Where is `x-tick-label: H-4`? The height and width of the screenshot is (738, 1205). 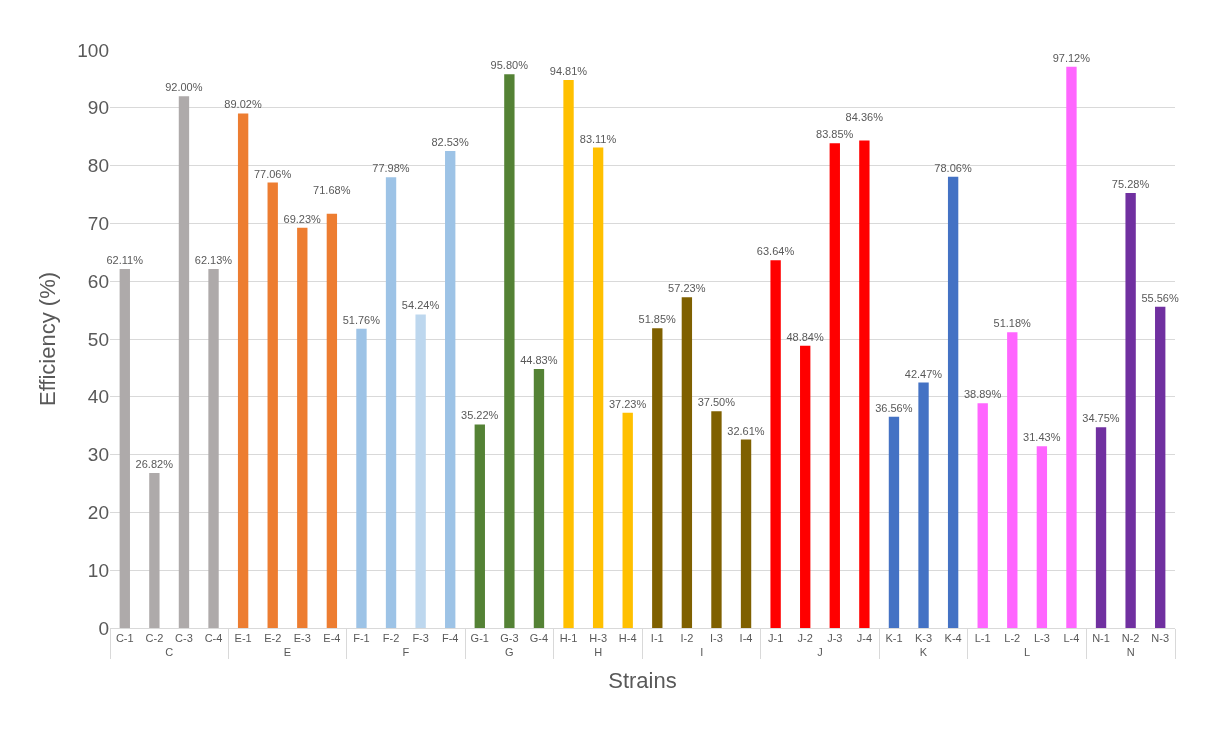
x-tick-label: H-4 is located at coordinates (627, 638).